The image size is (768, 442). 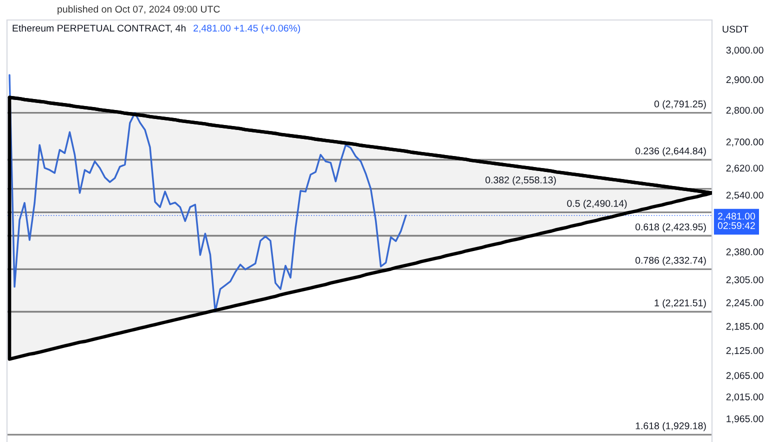 I want to click on y-tick-label: 2,065.00, so click(x=745, y=376).